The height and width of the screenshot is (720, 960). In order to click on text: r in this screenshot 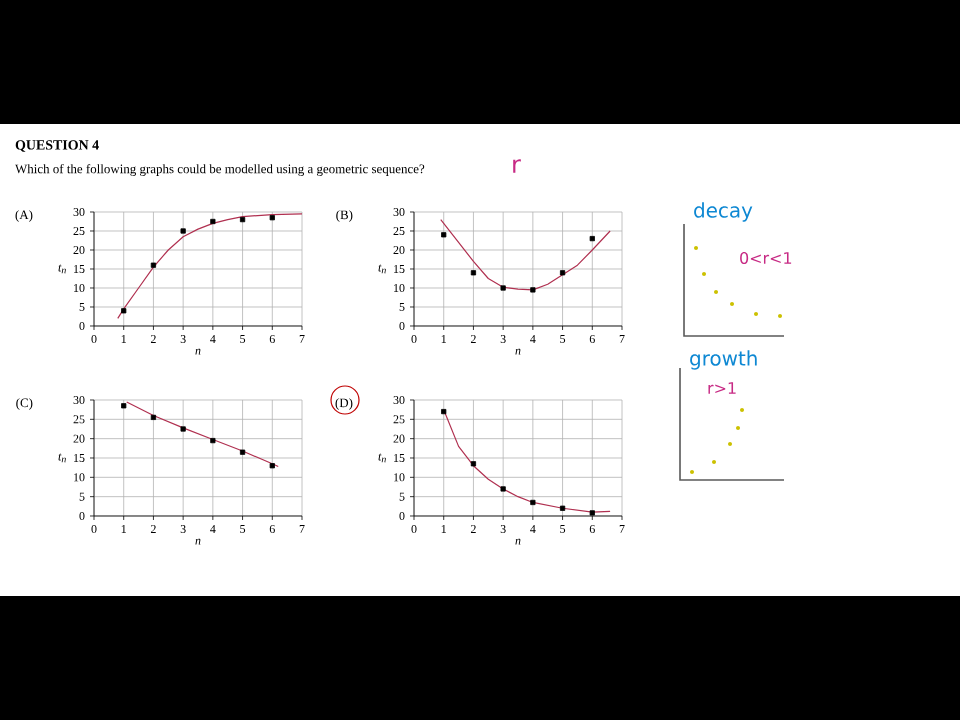, I will do `click(517, 166)`.